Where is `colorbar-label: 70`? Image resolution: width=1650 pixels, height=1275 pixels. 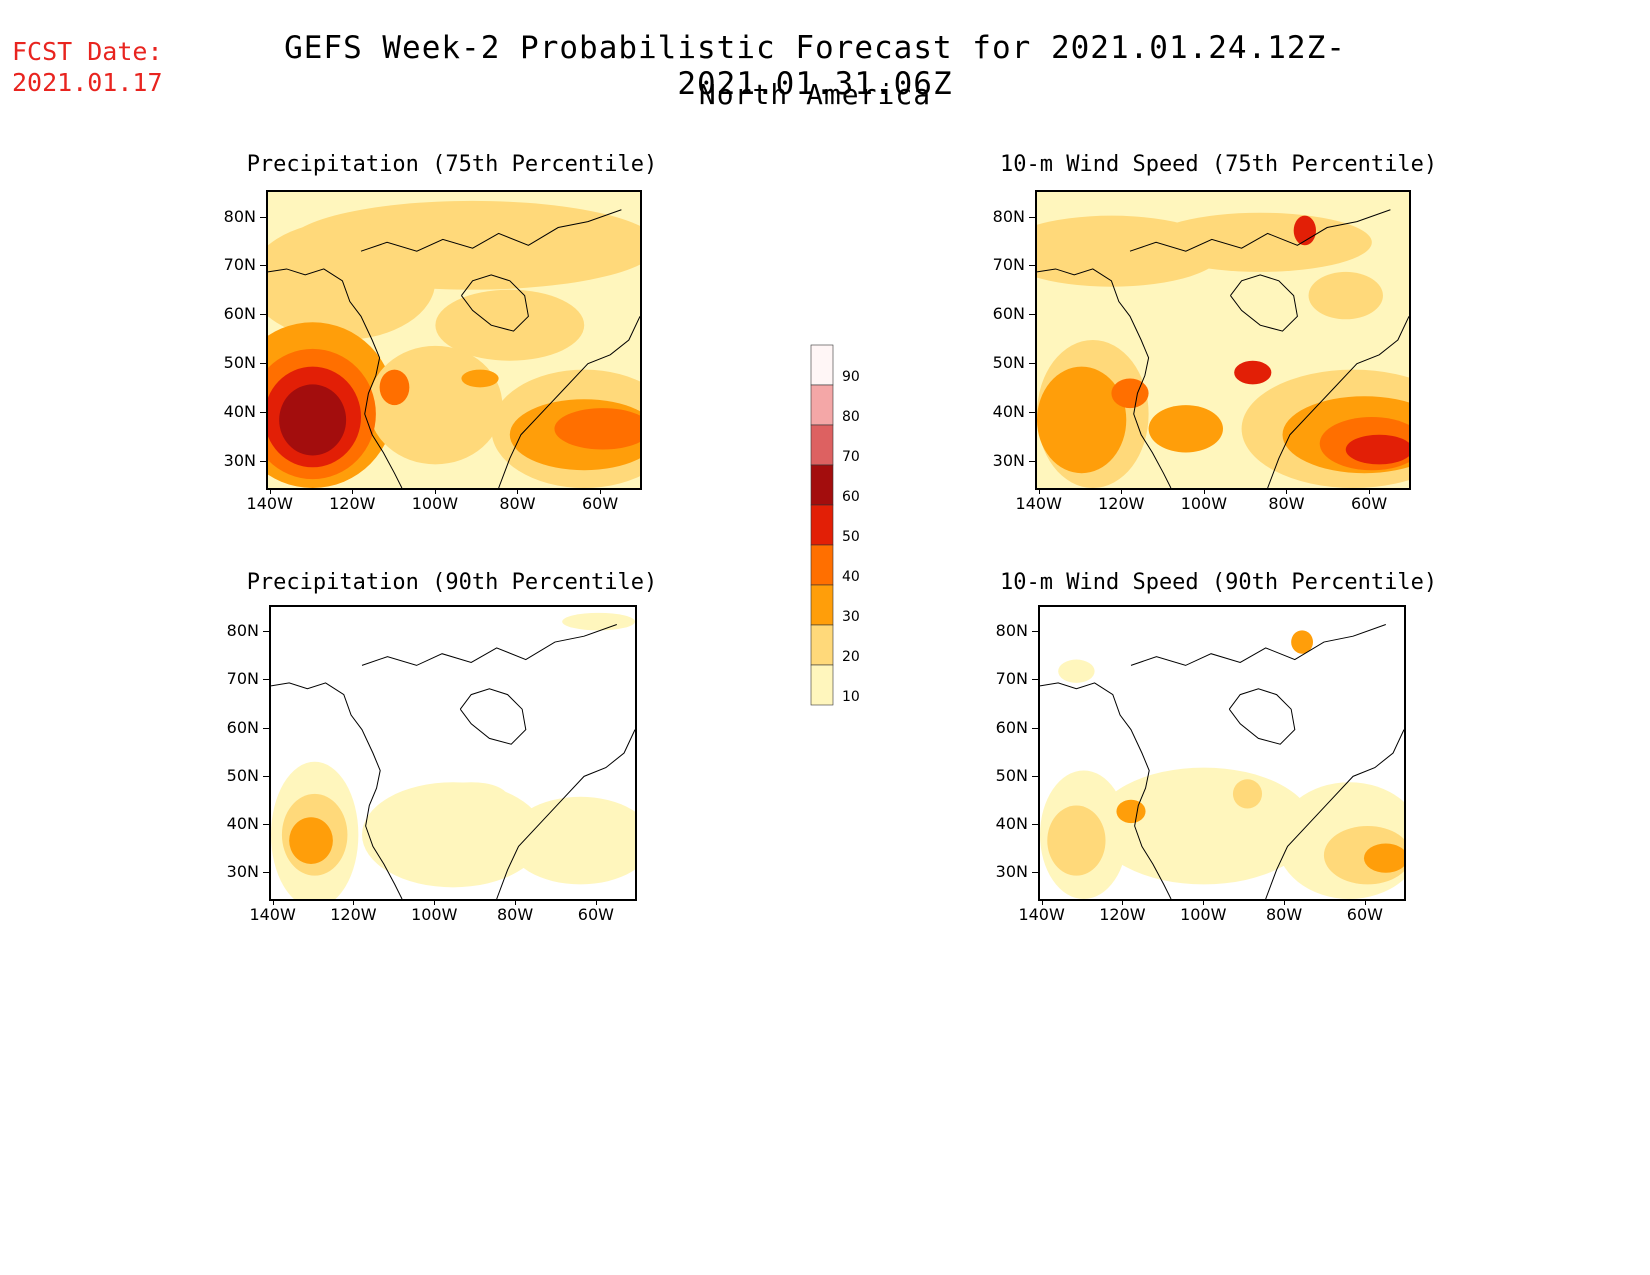 colorbar-label: 70 is located at coordinates (851, 457).